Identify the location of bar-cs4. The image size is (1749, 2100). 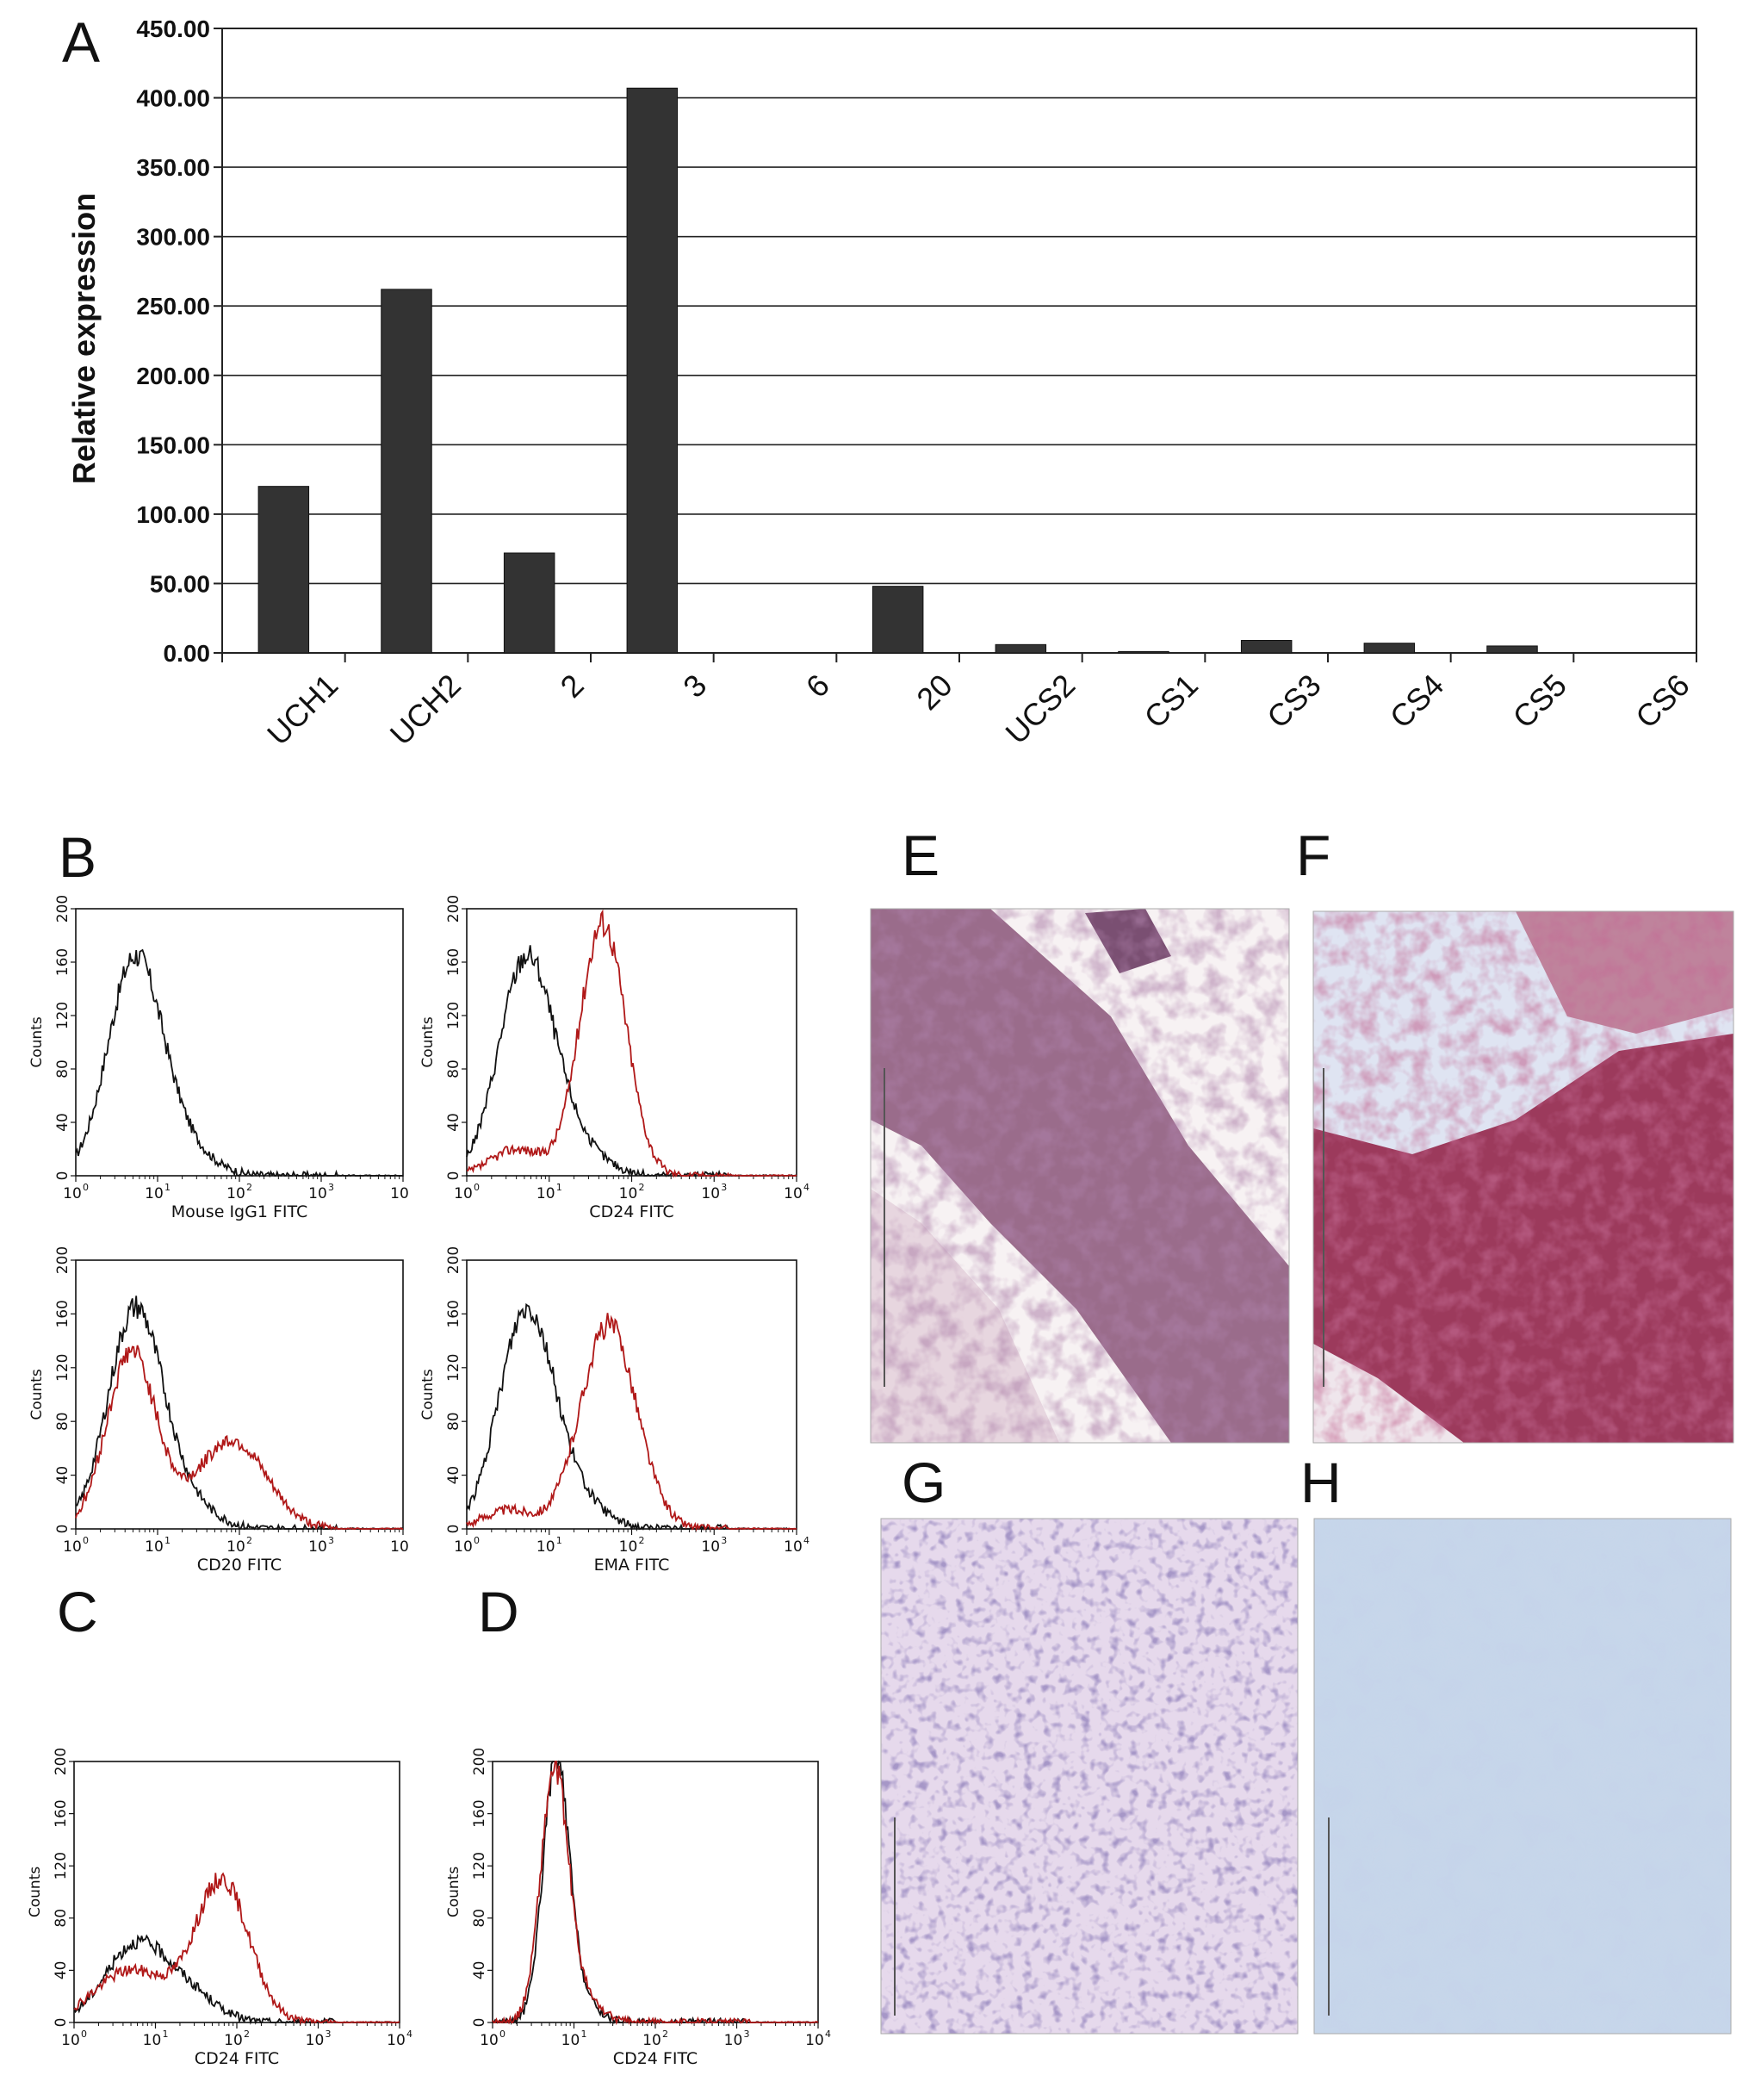
(1389, 648).